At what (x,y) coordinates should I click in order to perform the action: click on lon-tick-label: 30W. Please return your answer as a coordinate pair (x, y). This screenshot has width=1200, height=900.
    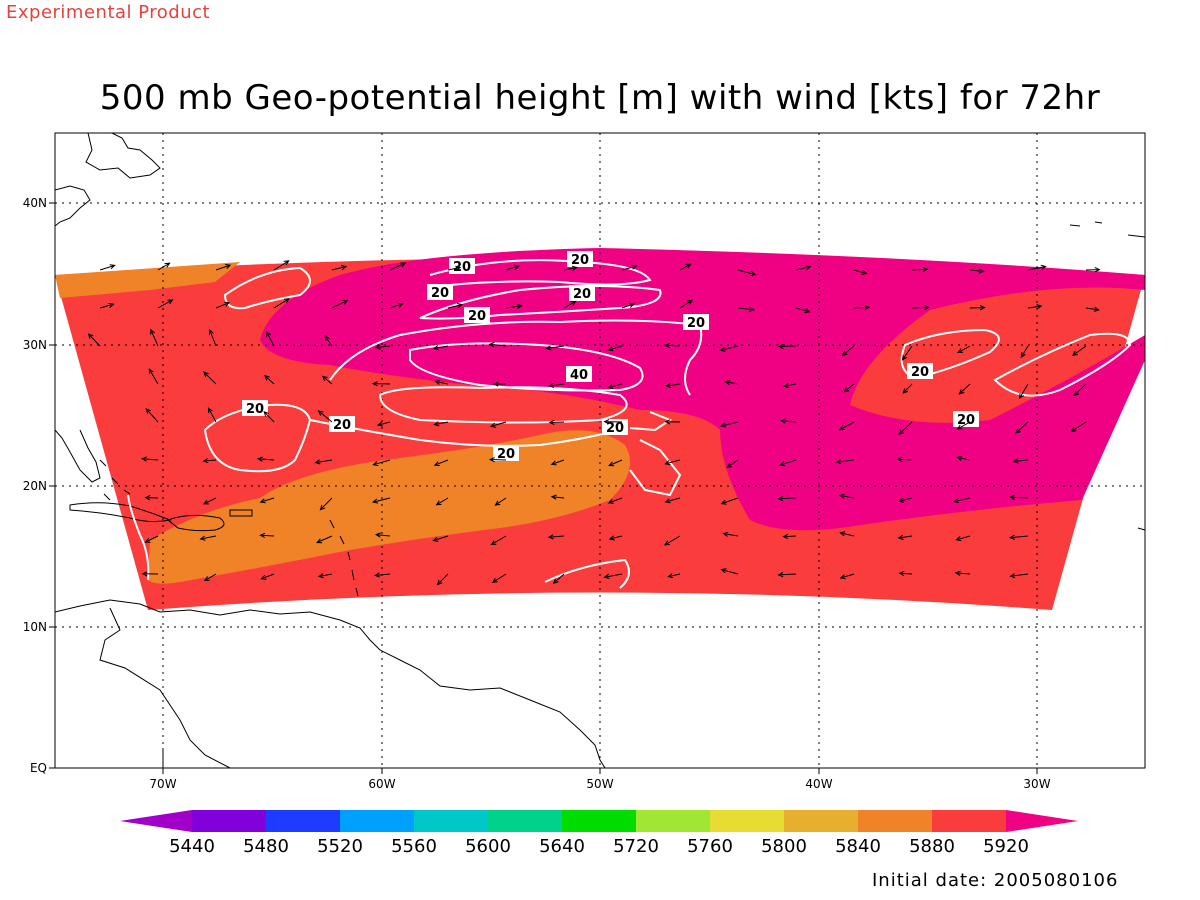
    Looking at the image, I should click on (1036, 784).